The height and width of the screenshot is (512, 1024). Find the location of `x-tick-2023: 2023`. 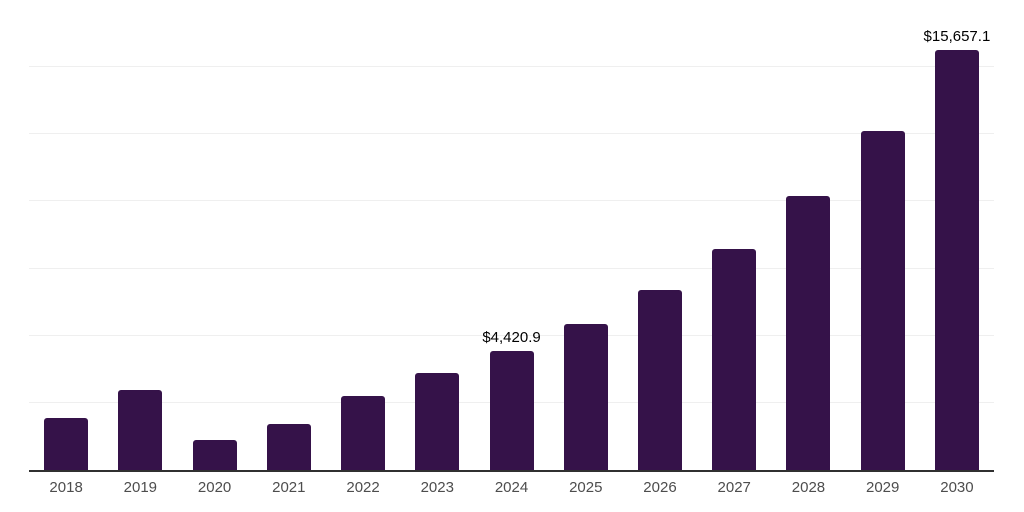

x-tick-2023: 2023 is located at coordinates (437, 487).